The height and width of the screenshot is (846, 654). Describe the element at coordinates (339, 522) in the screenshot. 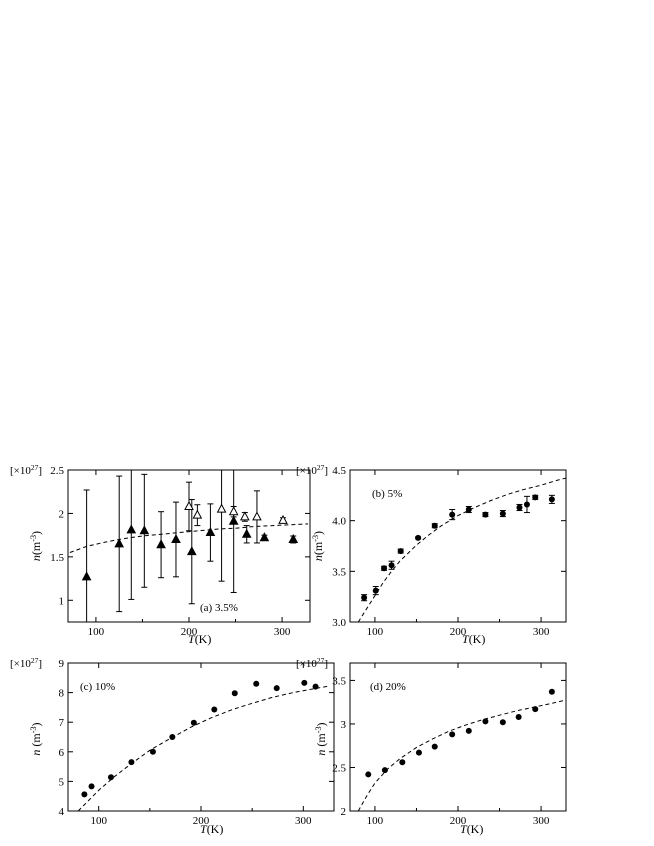

I see `y-tick-label: 4.0` at that location.